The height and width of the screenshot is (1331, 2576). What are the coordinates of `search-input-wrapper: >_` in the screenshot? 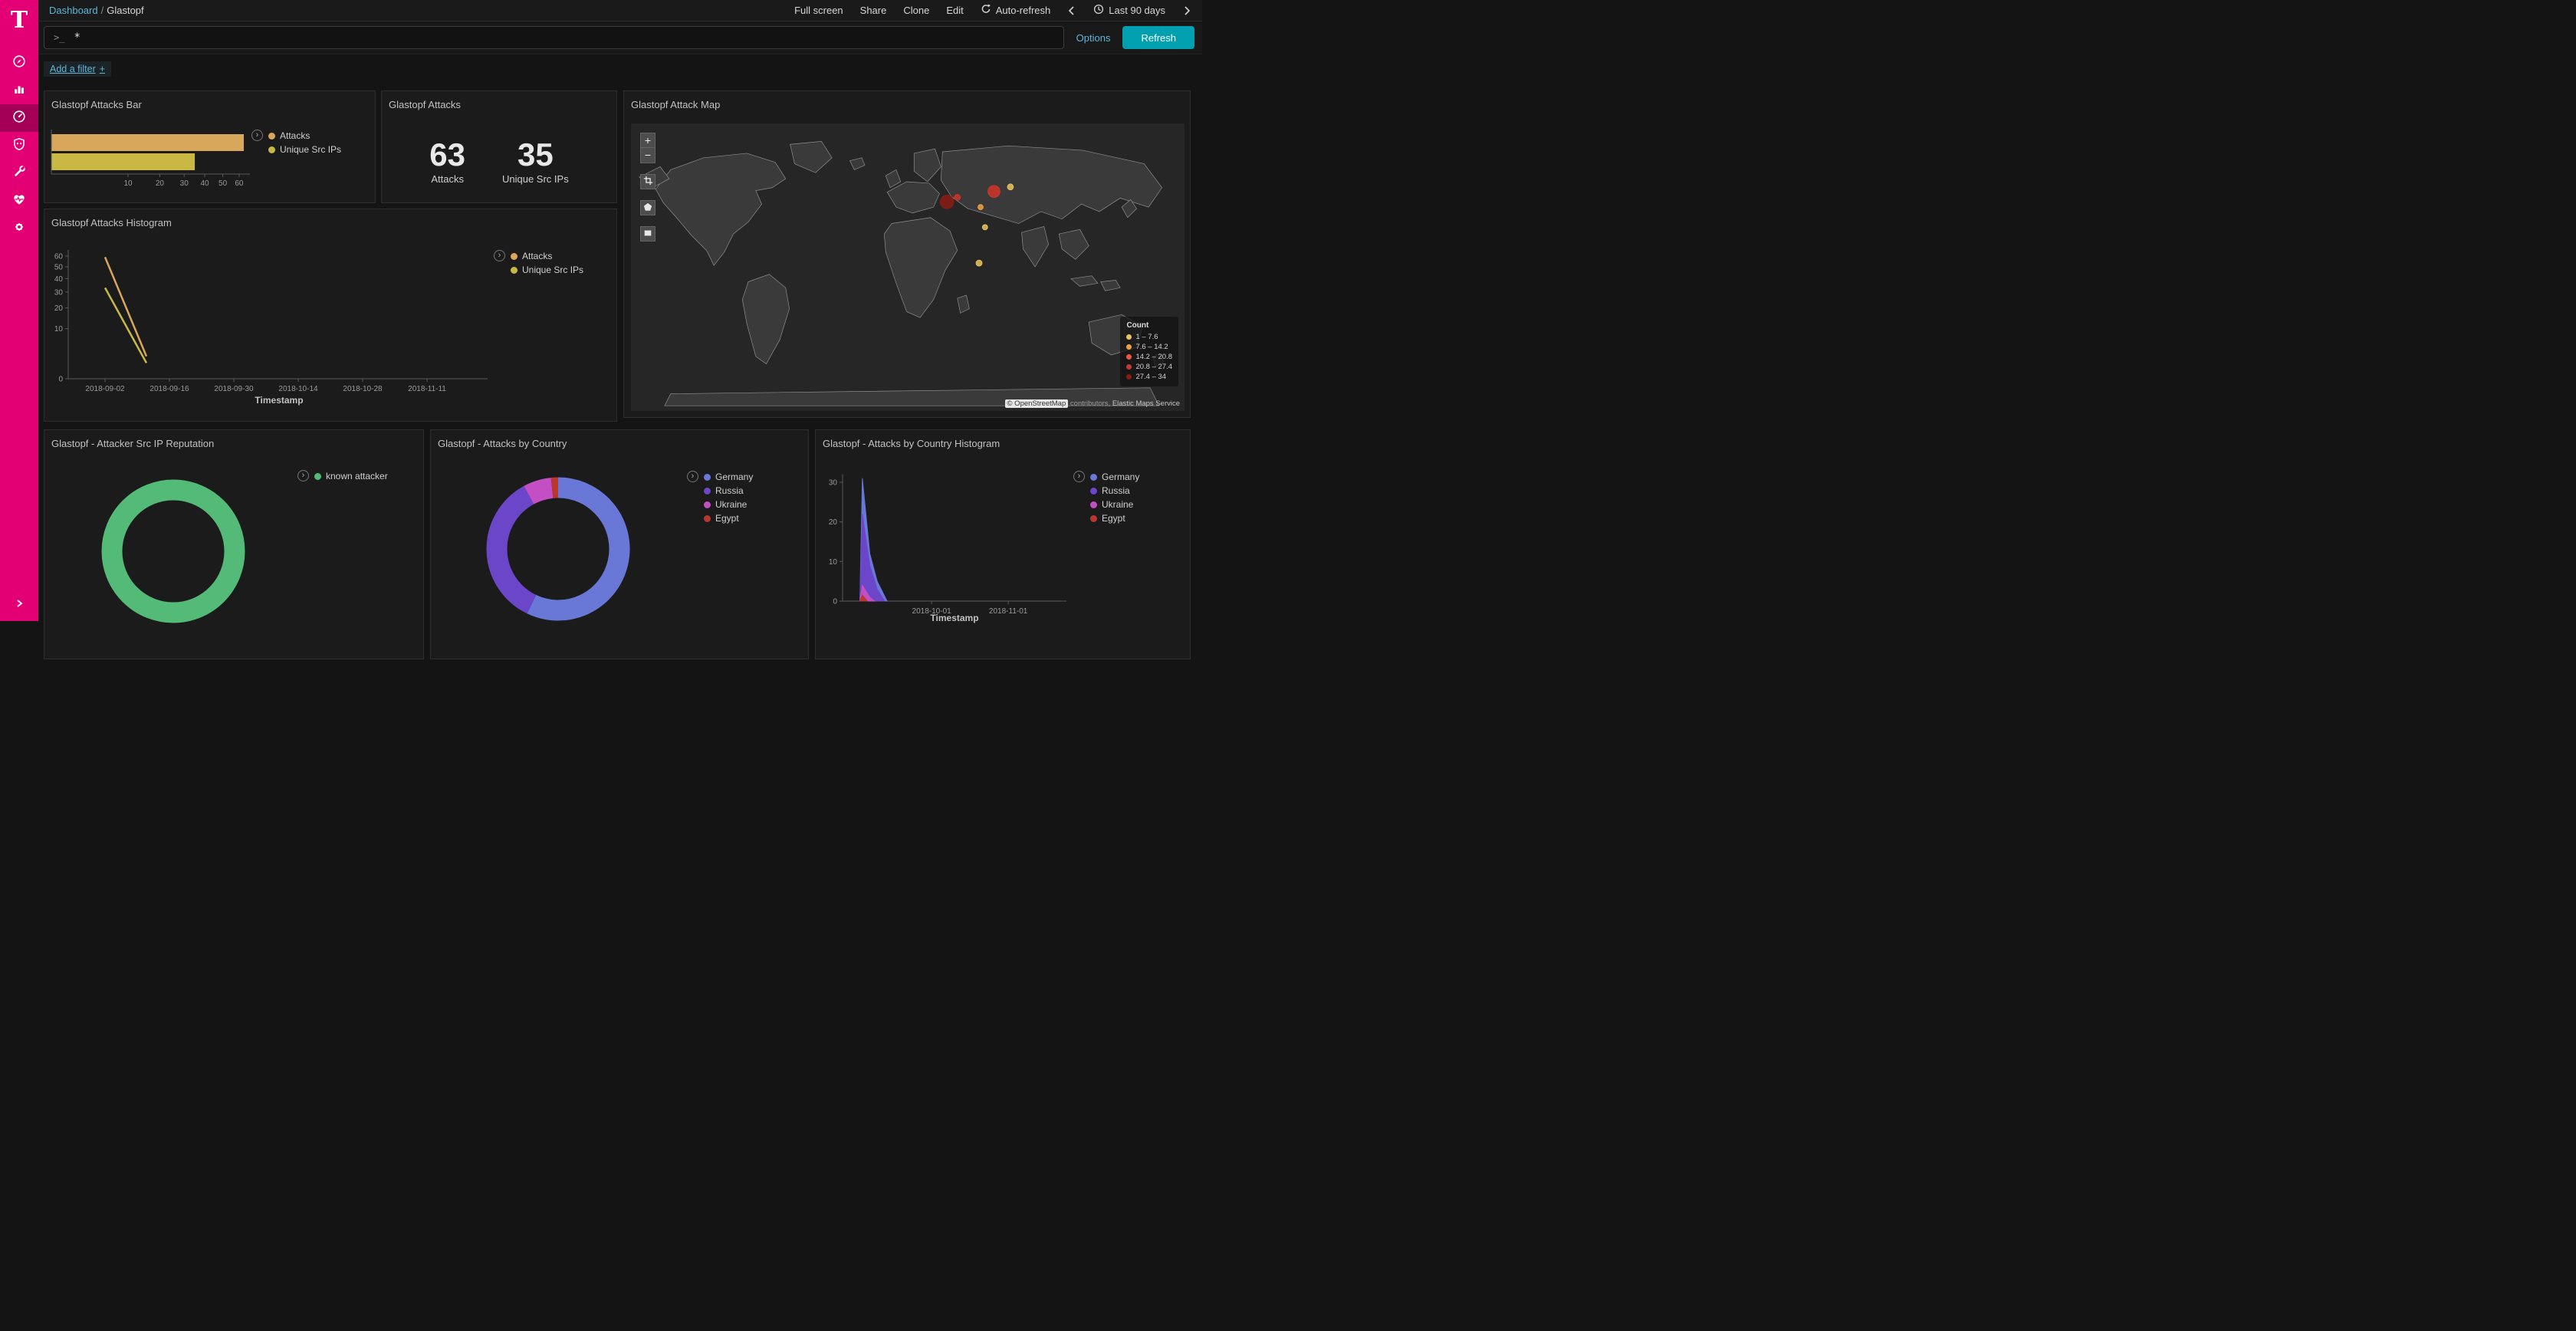 It's located at (554, 37).